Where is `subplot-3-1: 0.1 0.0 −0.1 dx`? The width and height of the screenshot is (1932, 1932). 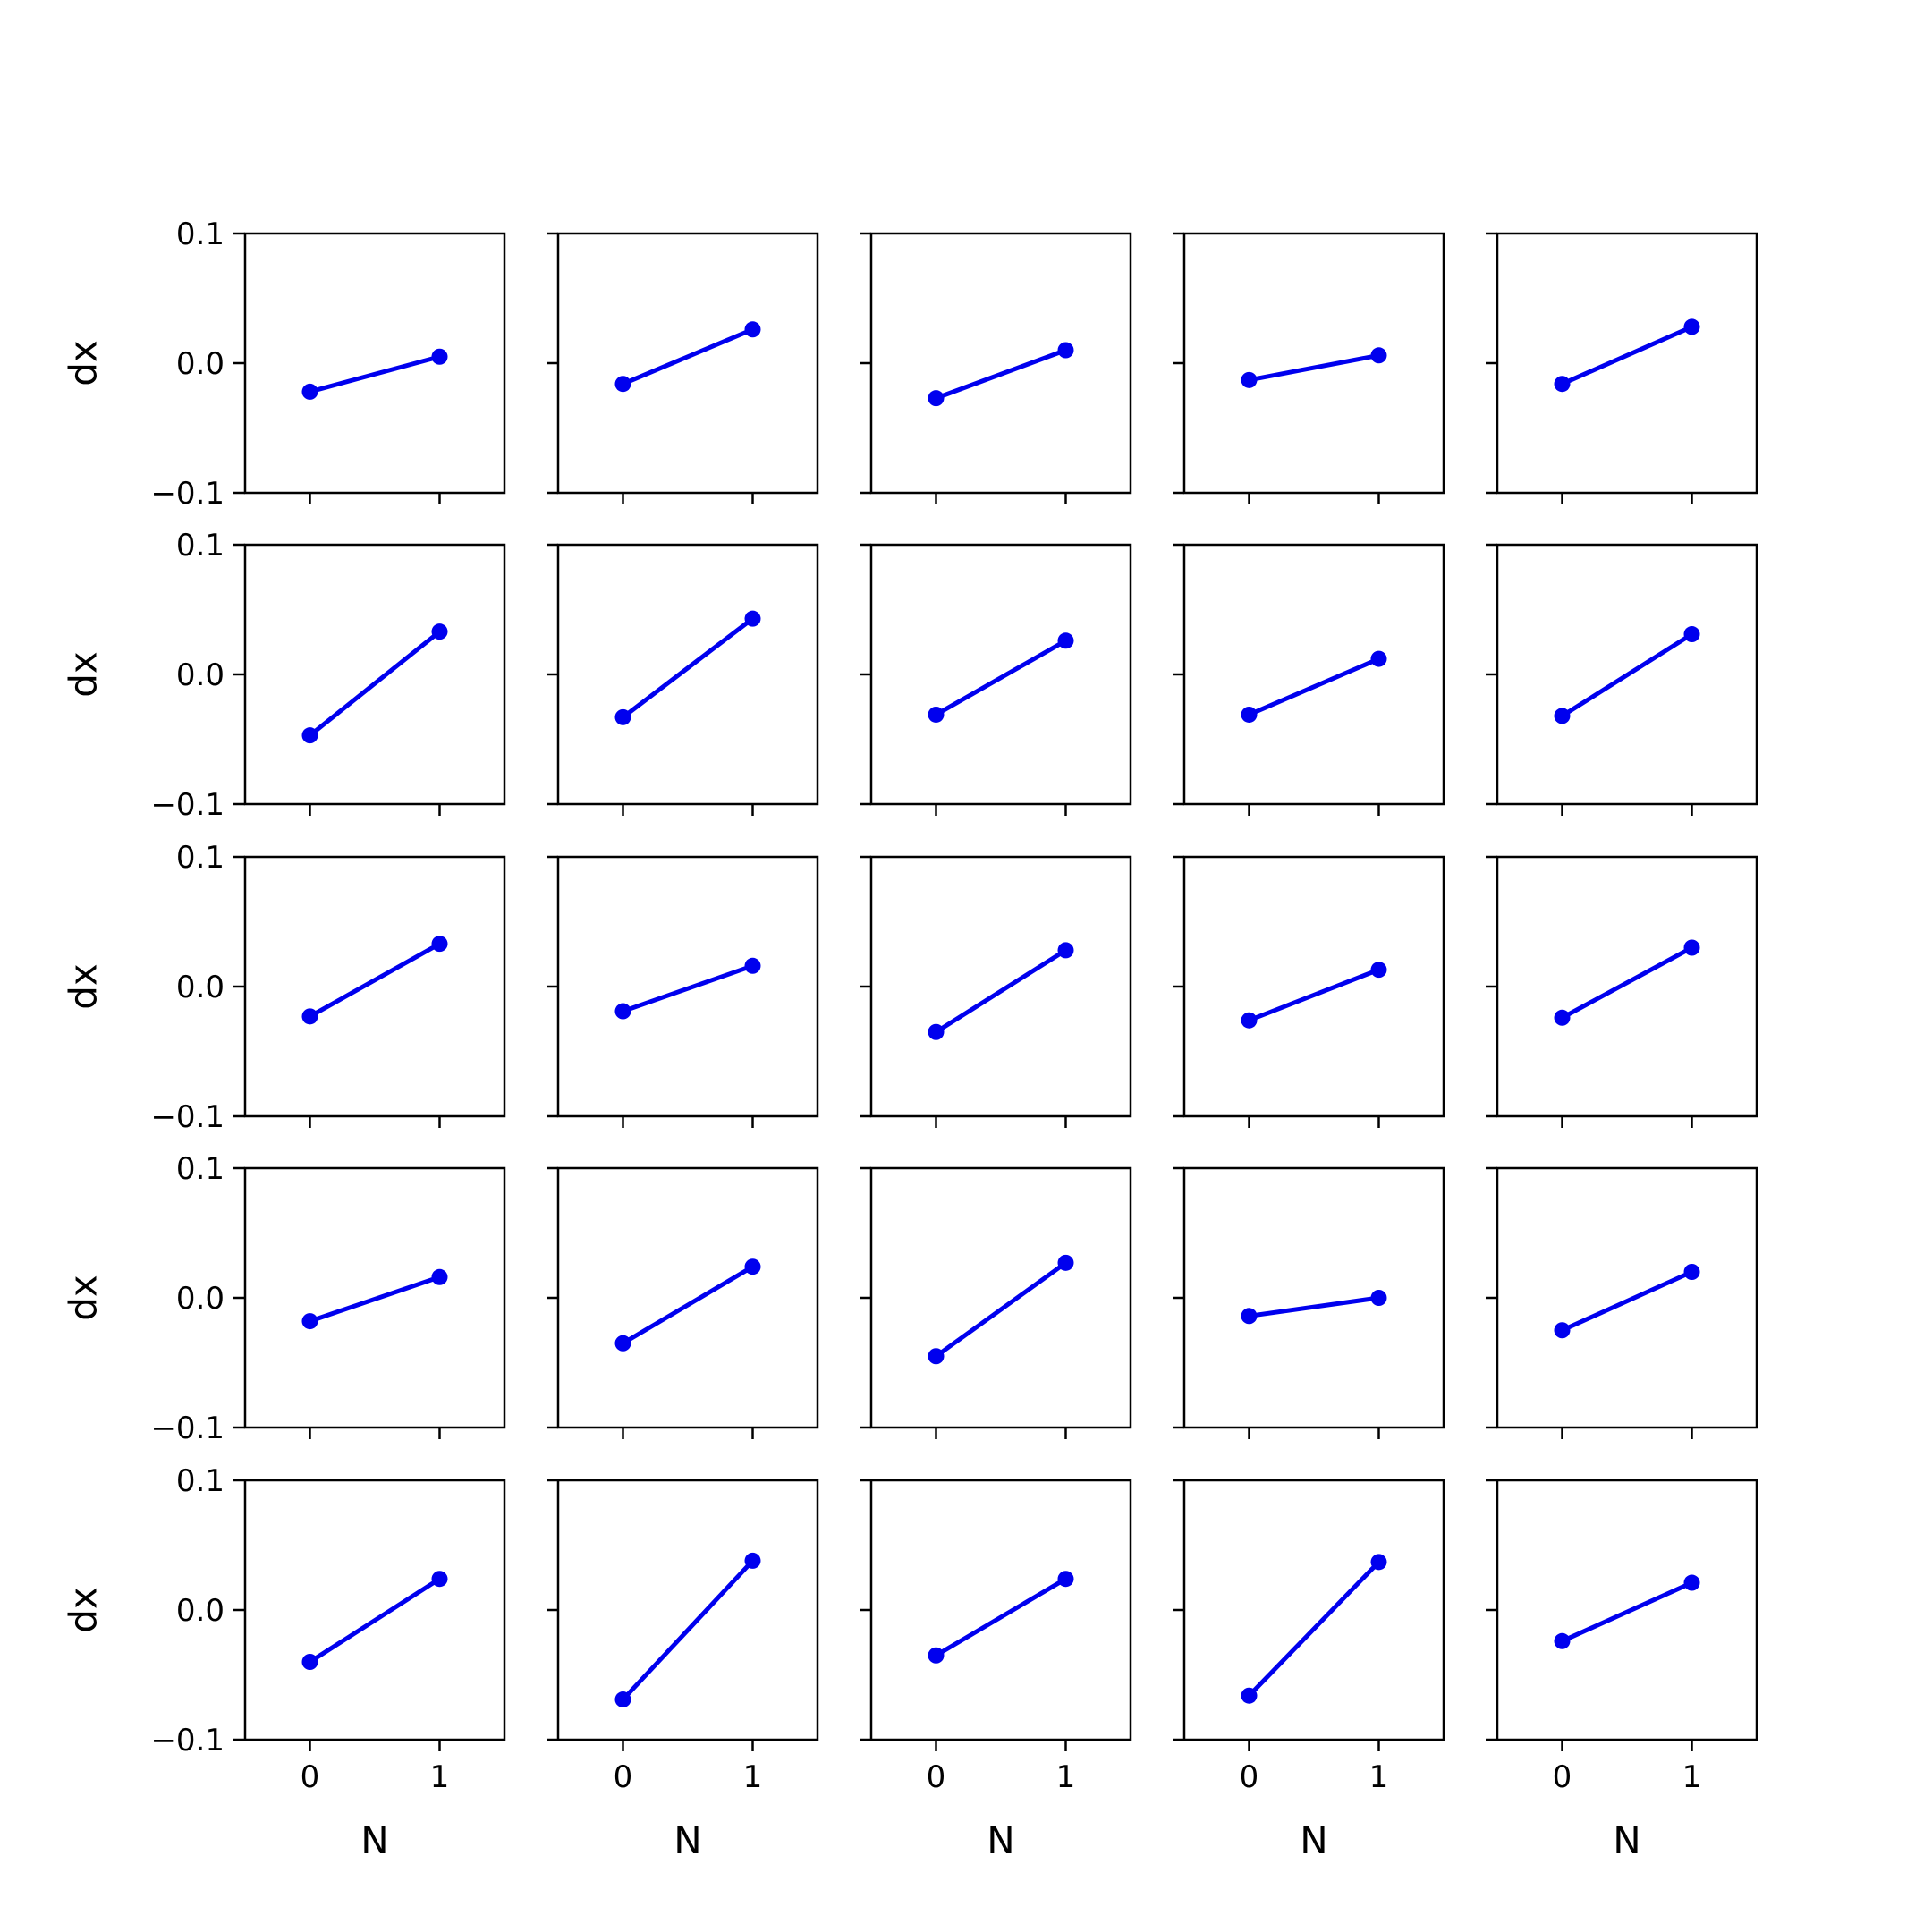
subplot-3-1: 0.1 0.0 −0.1 dx is located at coordinates (284, 987).